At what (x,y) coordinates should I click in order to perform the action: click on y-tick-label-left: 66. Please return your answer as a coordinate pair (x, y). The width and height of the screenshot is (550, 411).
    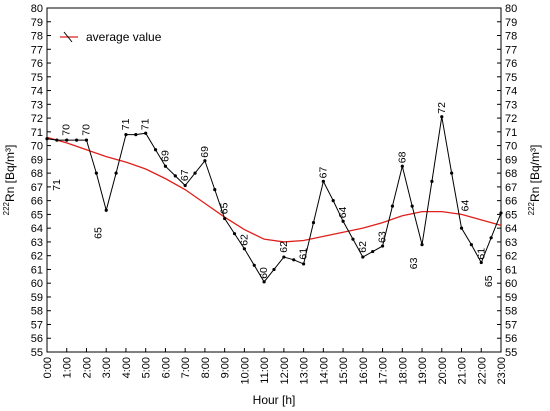
    Looking at the image, I should click on (37, 202).